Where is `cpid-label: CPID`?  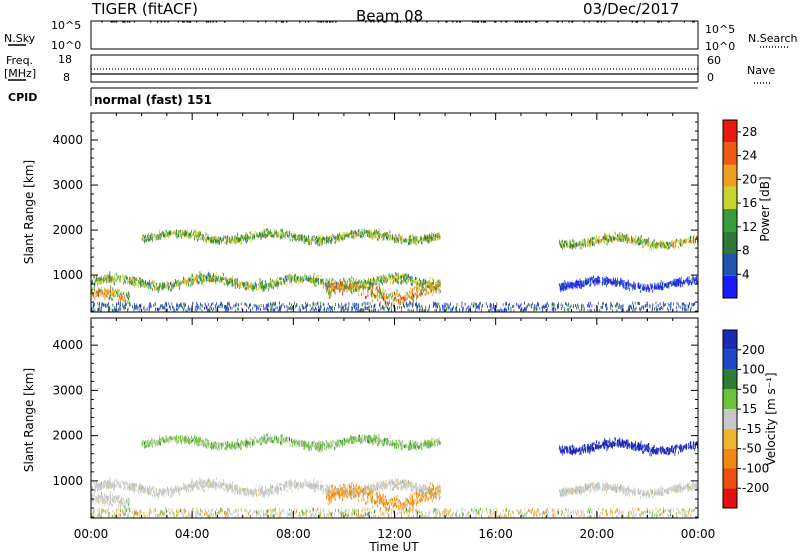
cpid-label: CPID is located at coordinates (22, 97).